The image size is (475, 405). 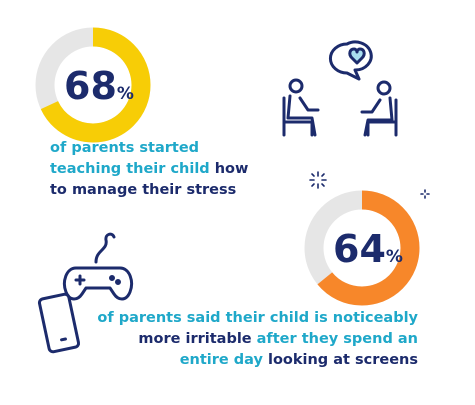 What do you see at coordinates (130, 169) in the screenshot?
I see `caption-text: teaching their child` at bounding box center [130, 169].